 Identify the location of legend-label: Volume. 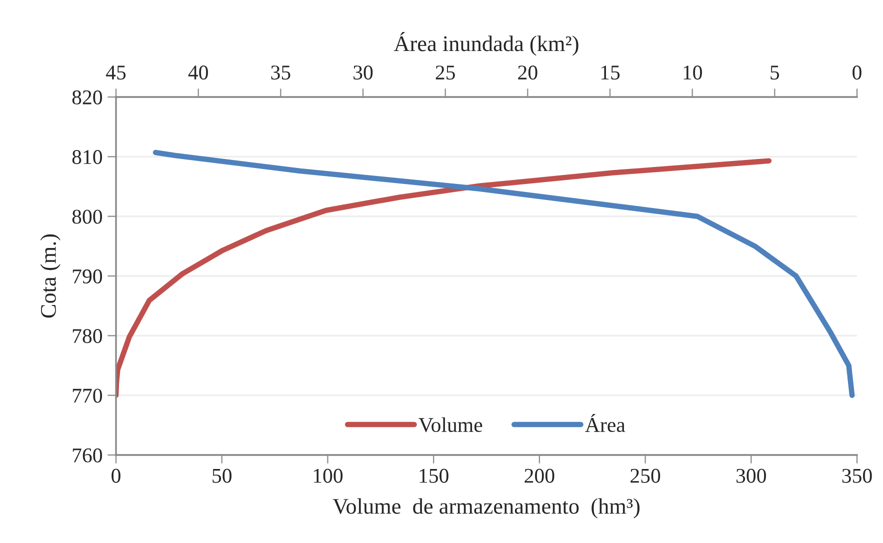
(450, 424).